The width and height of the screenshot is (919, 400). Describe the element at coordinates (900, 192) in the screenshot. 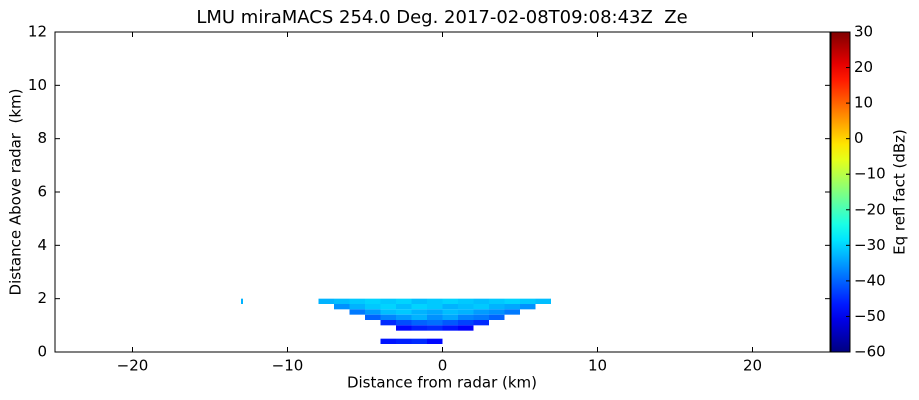

I see `colorbar-label: Eq refl fact (dBz)` at that location.